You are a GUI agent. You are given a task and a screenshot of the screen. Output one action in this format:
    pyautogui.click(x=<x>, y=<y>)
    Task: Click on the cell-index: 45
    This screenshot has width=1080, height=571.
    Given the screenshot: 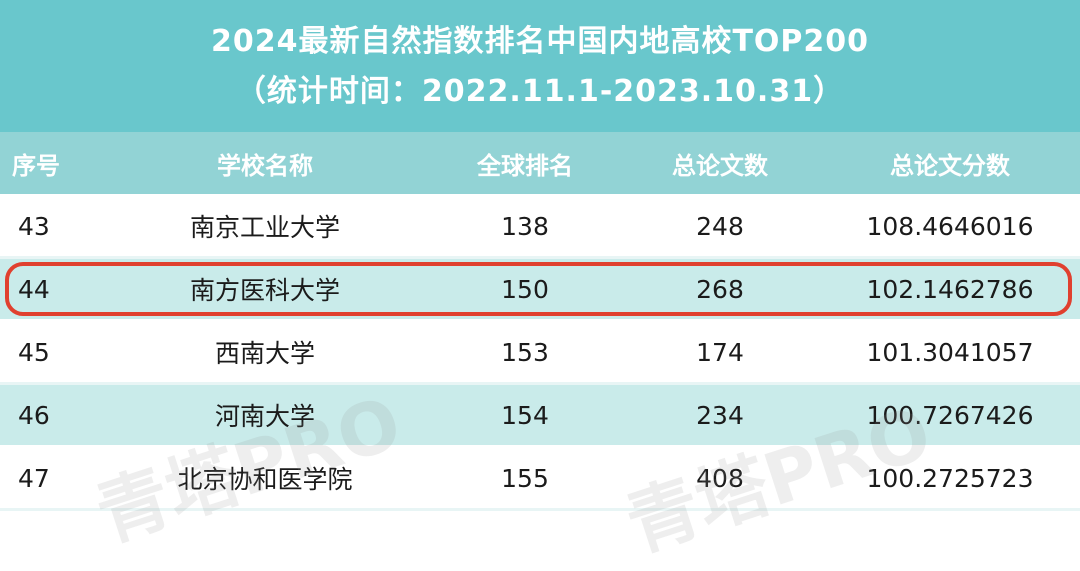 What is the action you would take?
    pyautogui.click(x=34, y=352)
    